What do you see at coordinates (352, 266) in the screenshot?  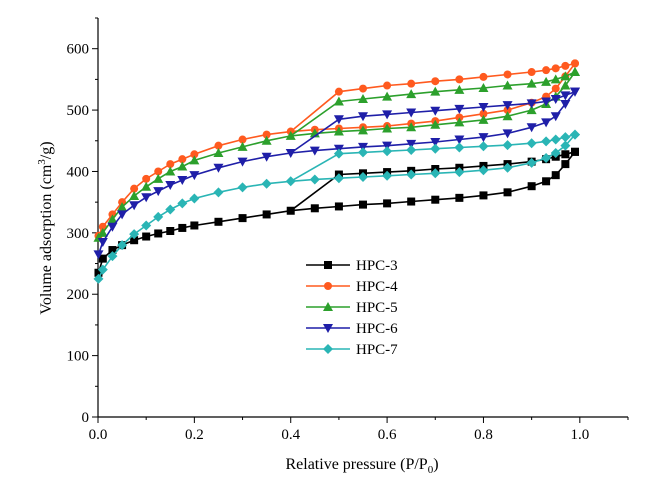 I see `legend-item-hpc-3: HPC-3` at bounding box center [352, 266].